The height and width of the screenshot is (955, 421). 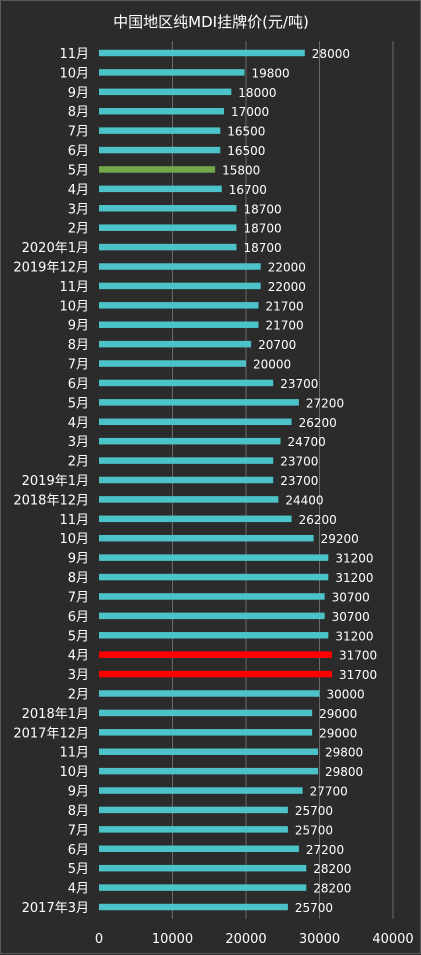 I want to click on data-label: 18000, so click(x=257, y=93).